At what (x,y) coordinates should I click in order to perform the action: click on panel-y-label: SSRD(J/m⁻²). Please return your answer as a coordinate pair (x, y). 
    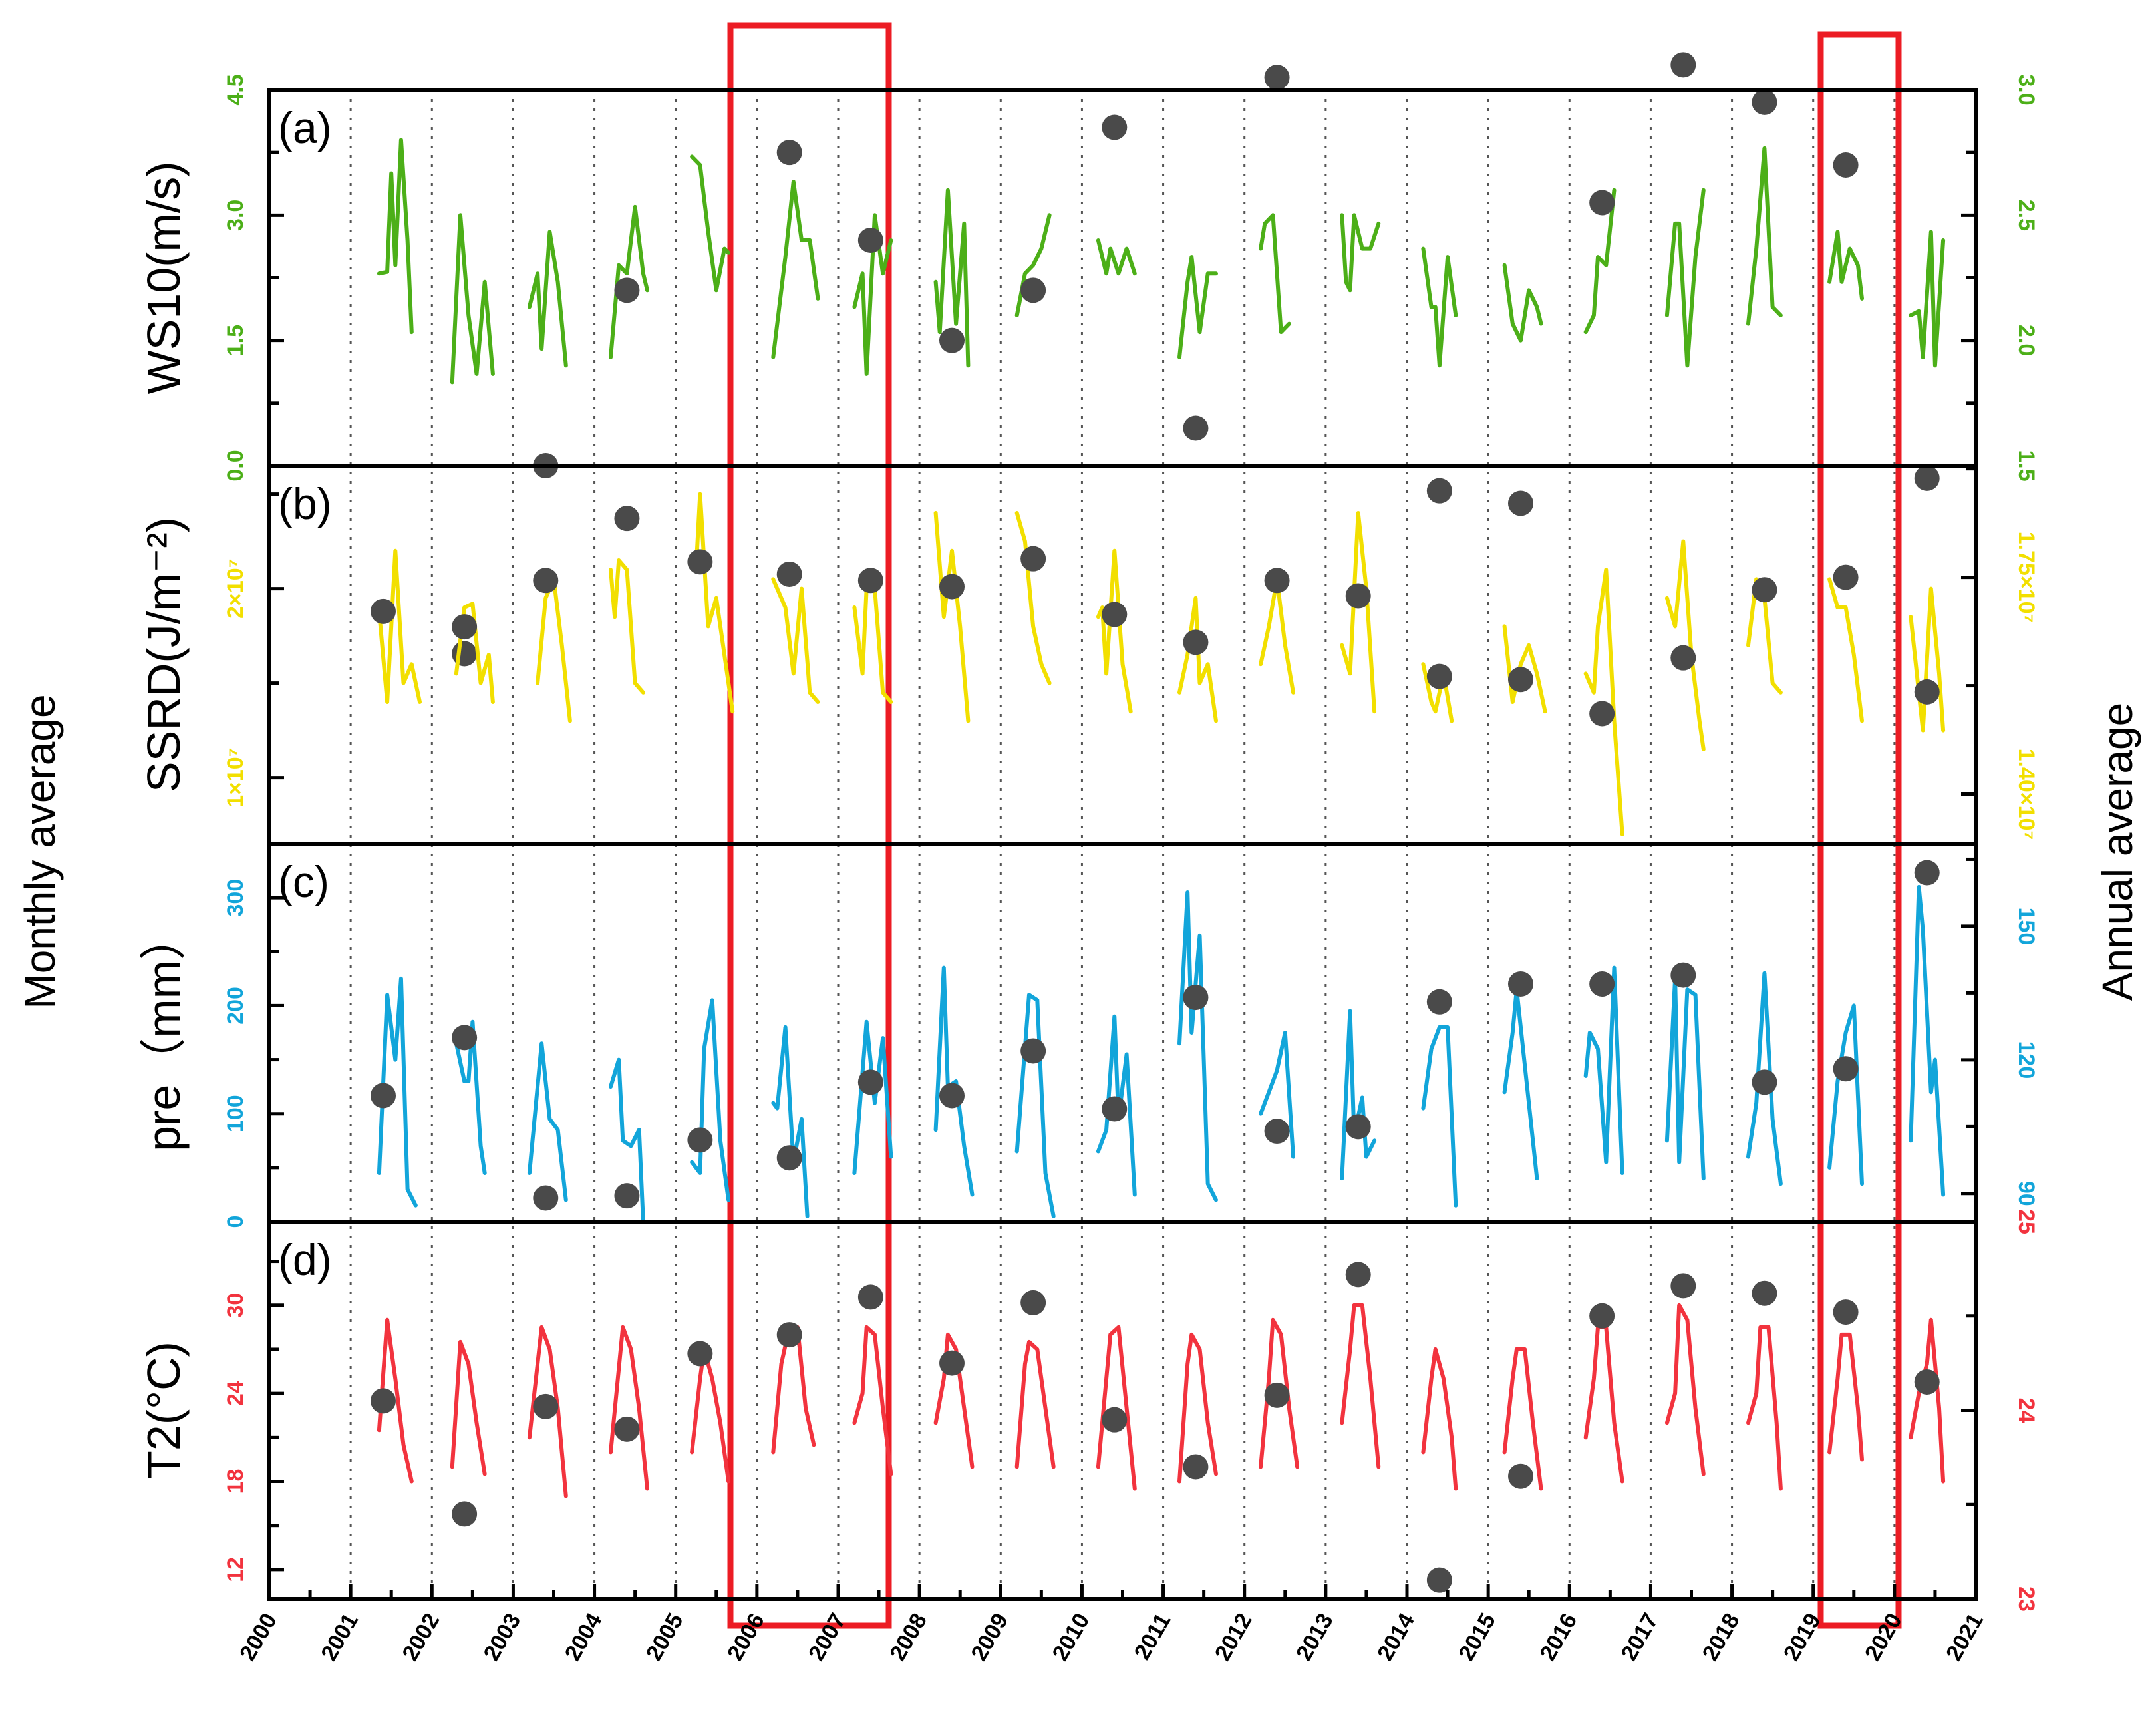
    Looking at the image, I should click on (164, 655).